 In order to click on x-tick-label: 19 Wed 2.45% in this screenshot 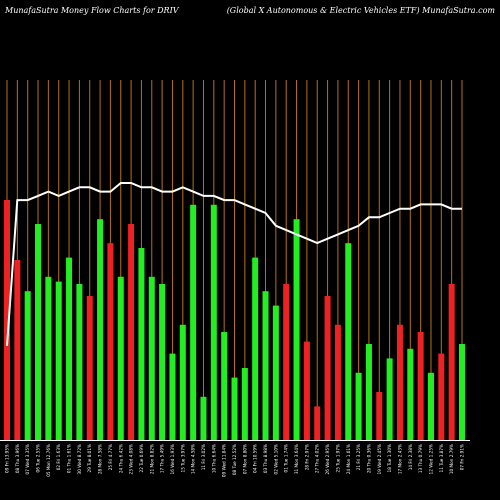, I will do `click(379, 459)`.